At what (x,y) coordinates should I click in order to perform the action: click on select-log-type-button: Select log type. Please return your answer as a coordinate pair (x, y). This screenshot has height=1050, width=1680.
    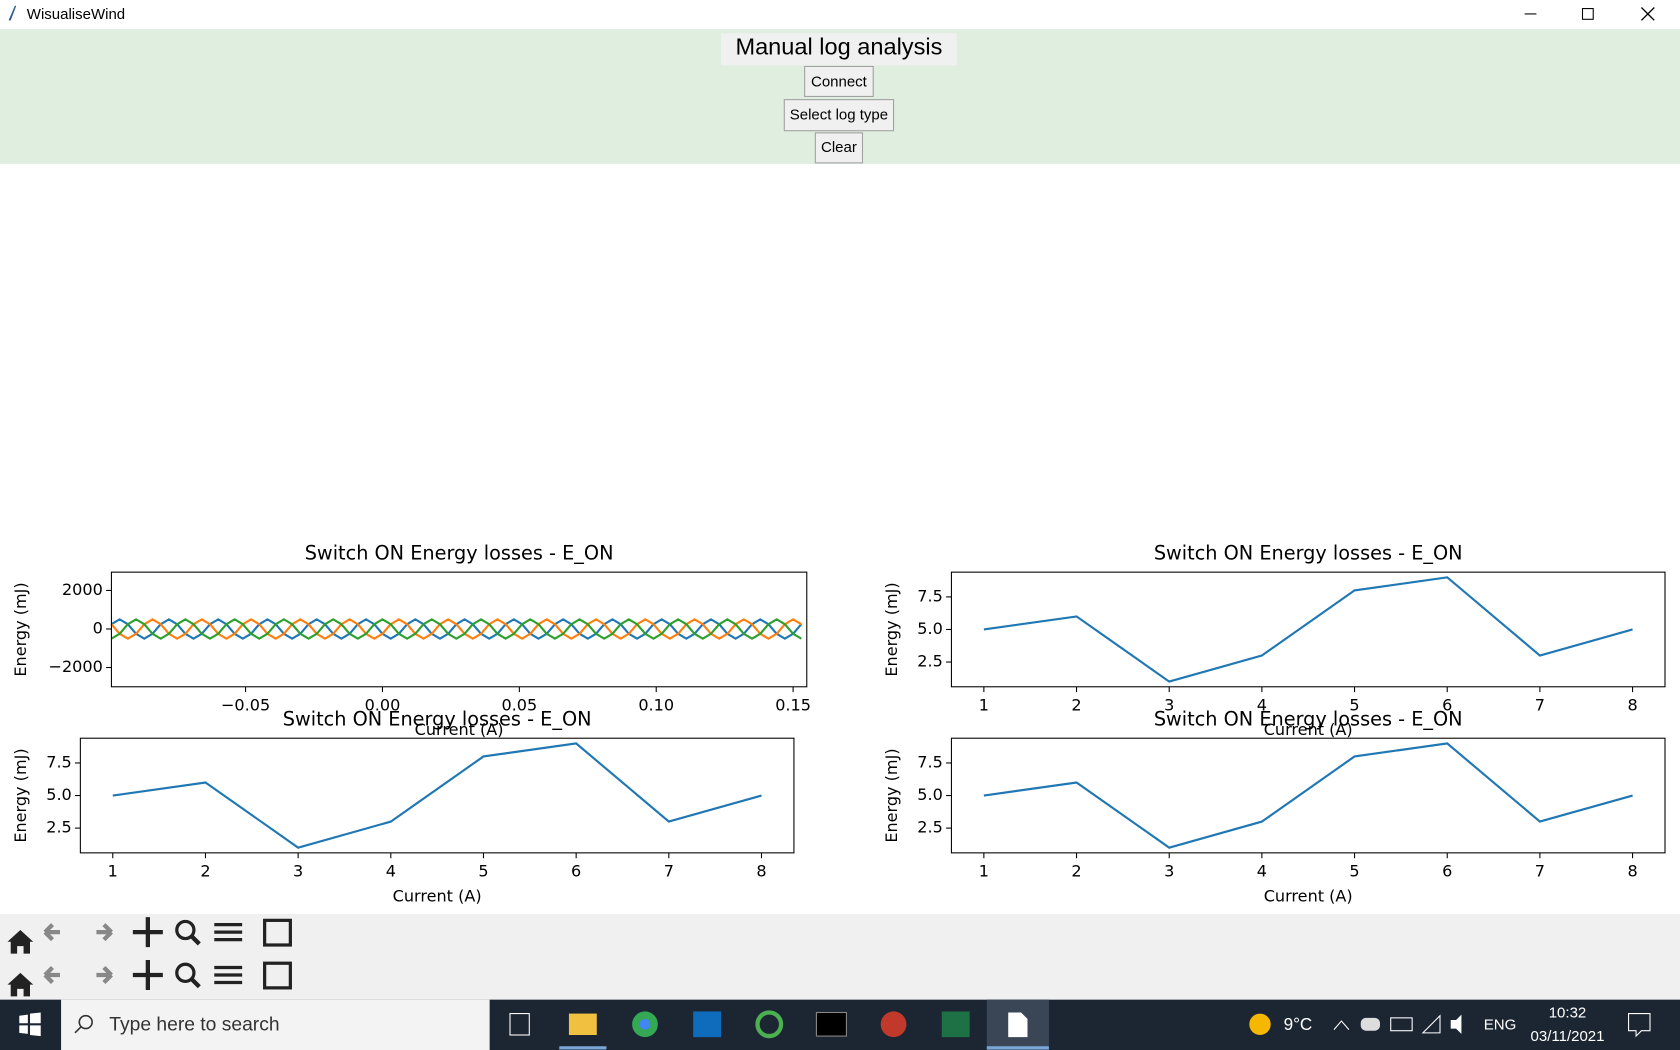
    Looking at the image, I should click on (839, 115).